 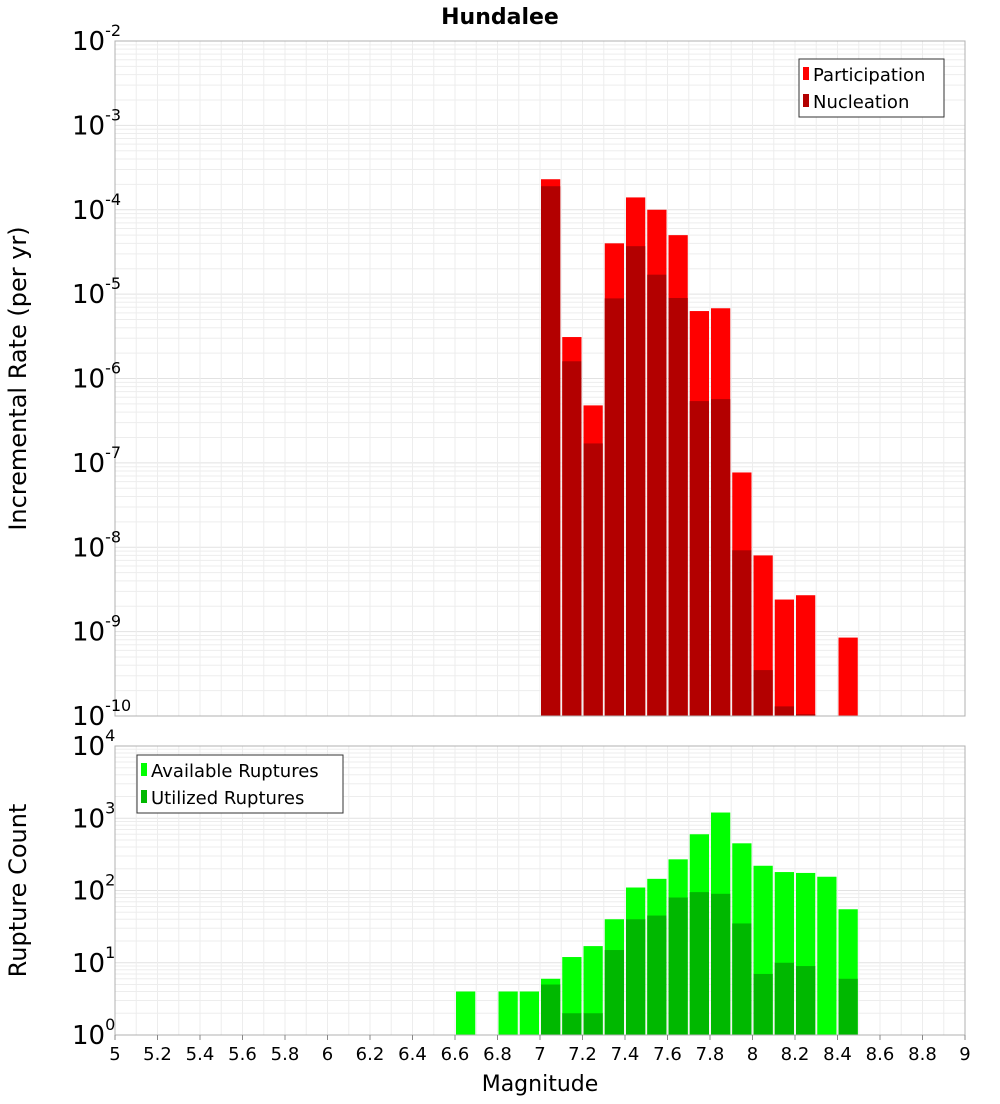 What do you see at coordinates (200, 1054) in the screenshot?
I see `x-tick-label: 5.4` at bounding box center [200, 1054].